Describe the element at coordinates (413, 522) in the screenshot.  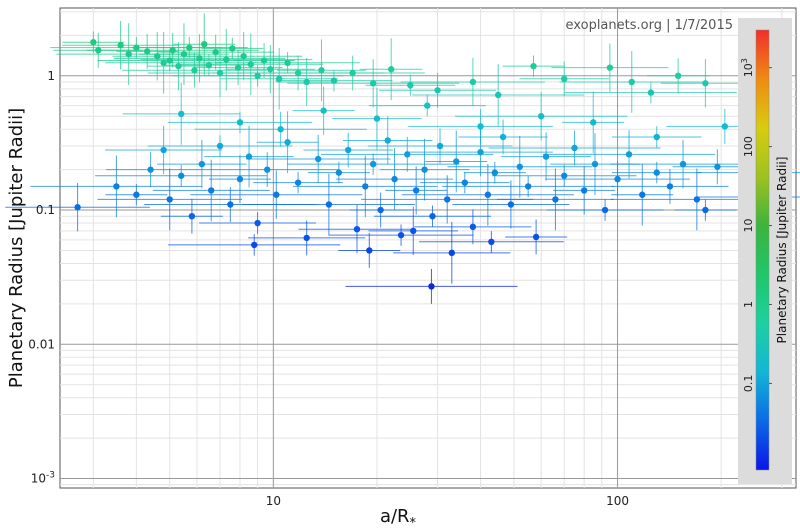
I see `x-axis-title-subscript: *` at that location.